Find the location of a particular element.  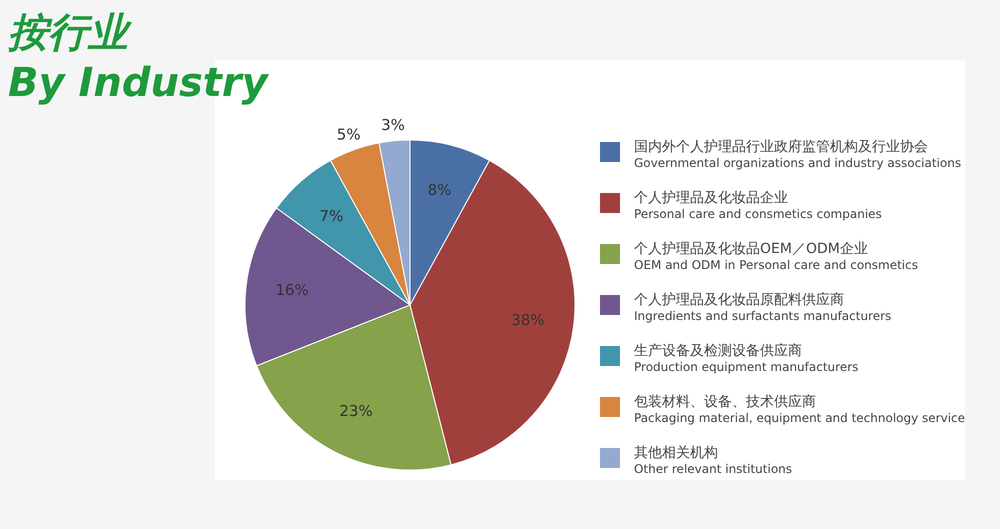

data-label: 23% is located at coordinates (356, 411).